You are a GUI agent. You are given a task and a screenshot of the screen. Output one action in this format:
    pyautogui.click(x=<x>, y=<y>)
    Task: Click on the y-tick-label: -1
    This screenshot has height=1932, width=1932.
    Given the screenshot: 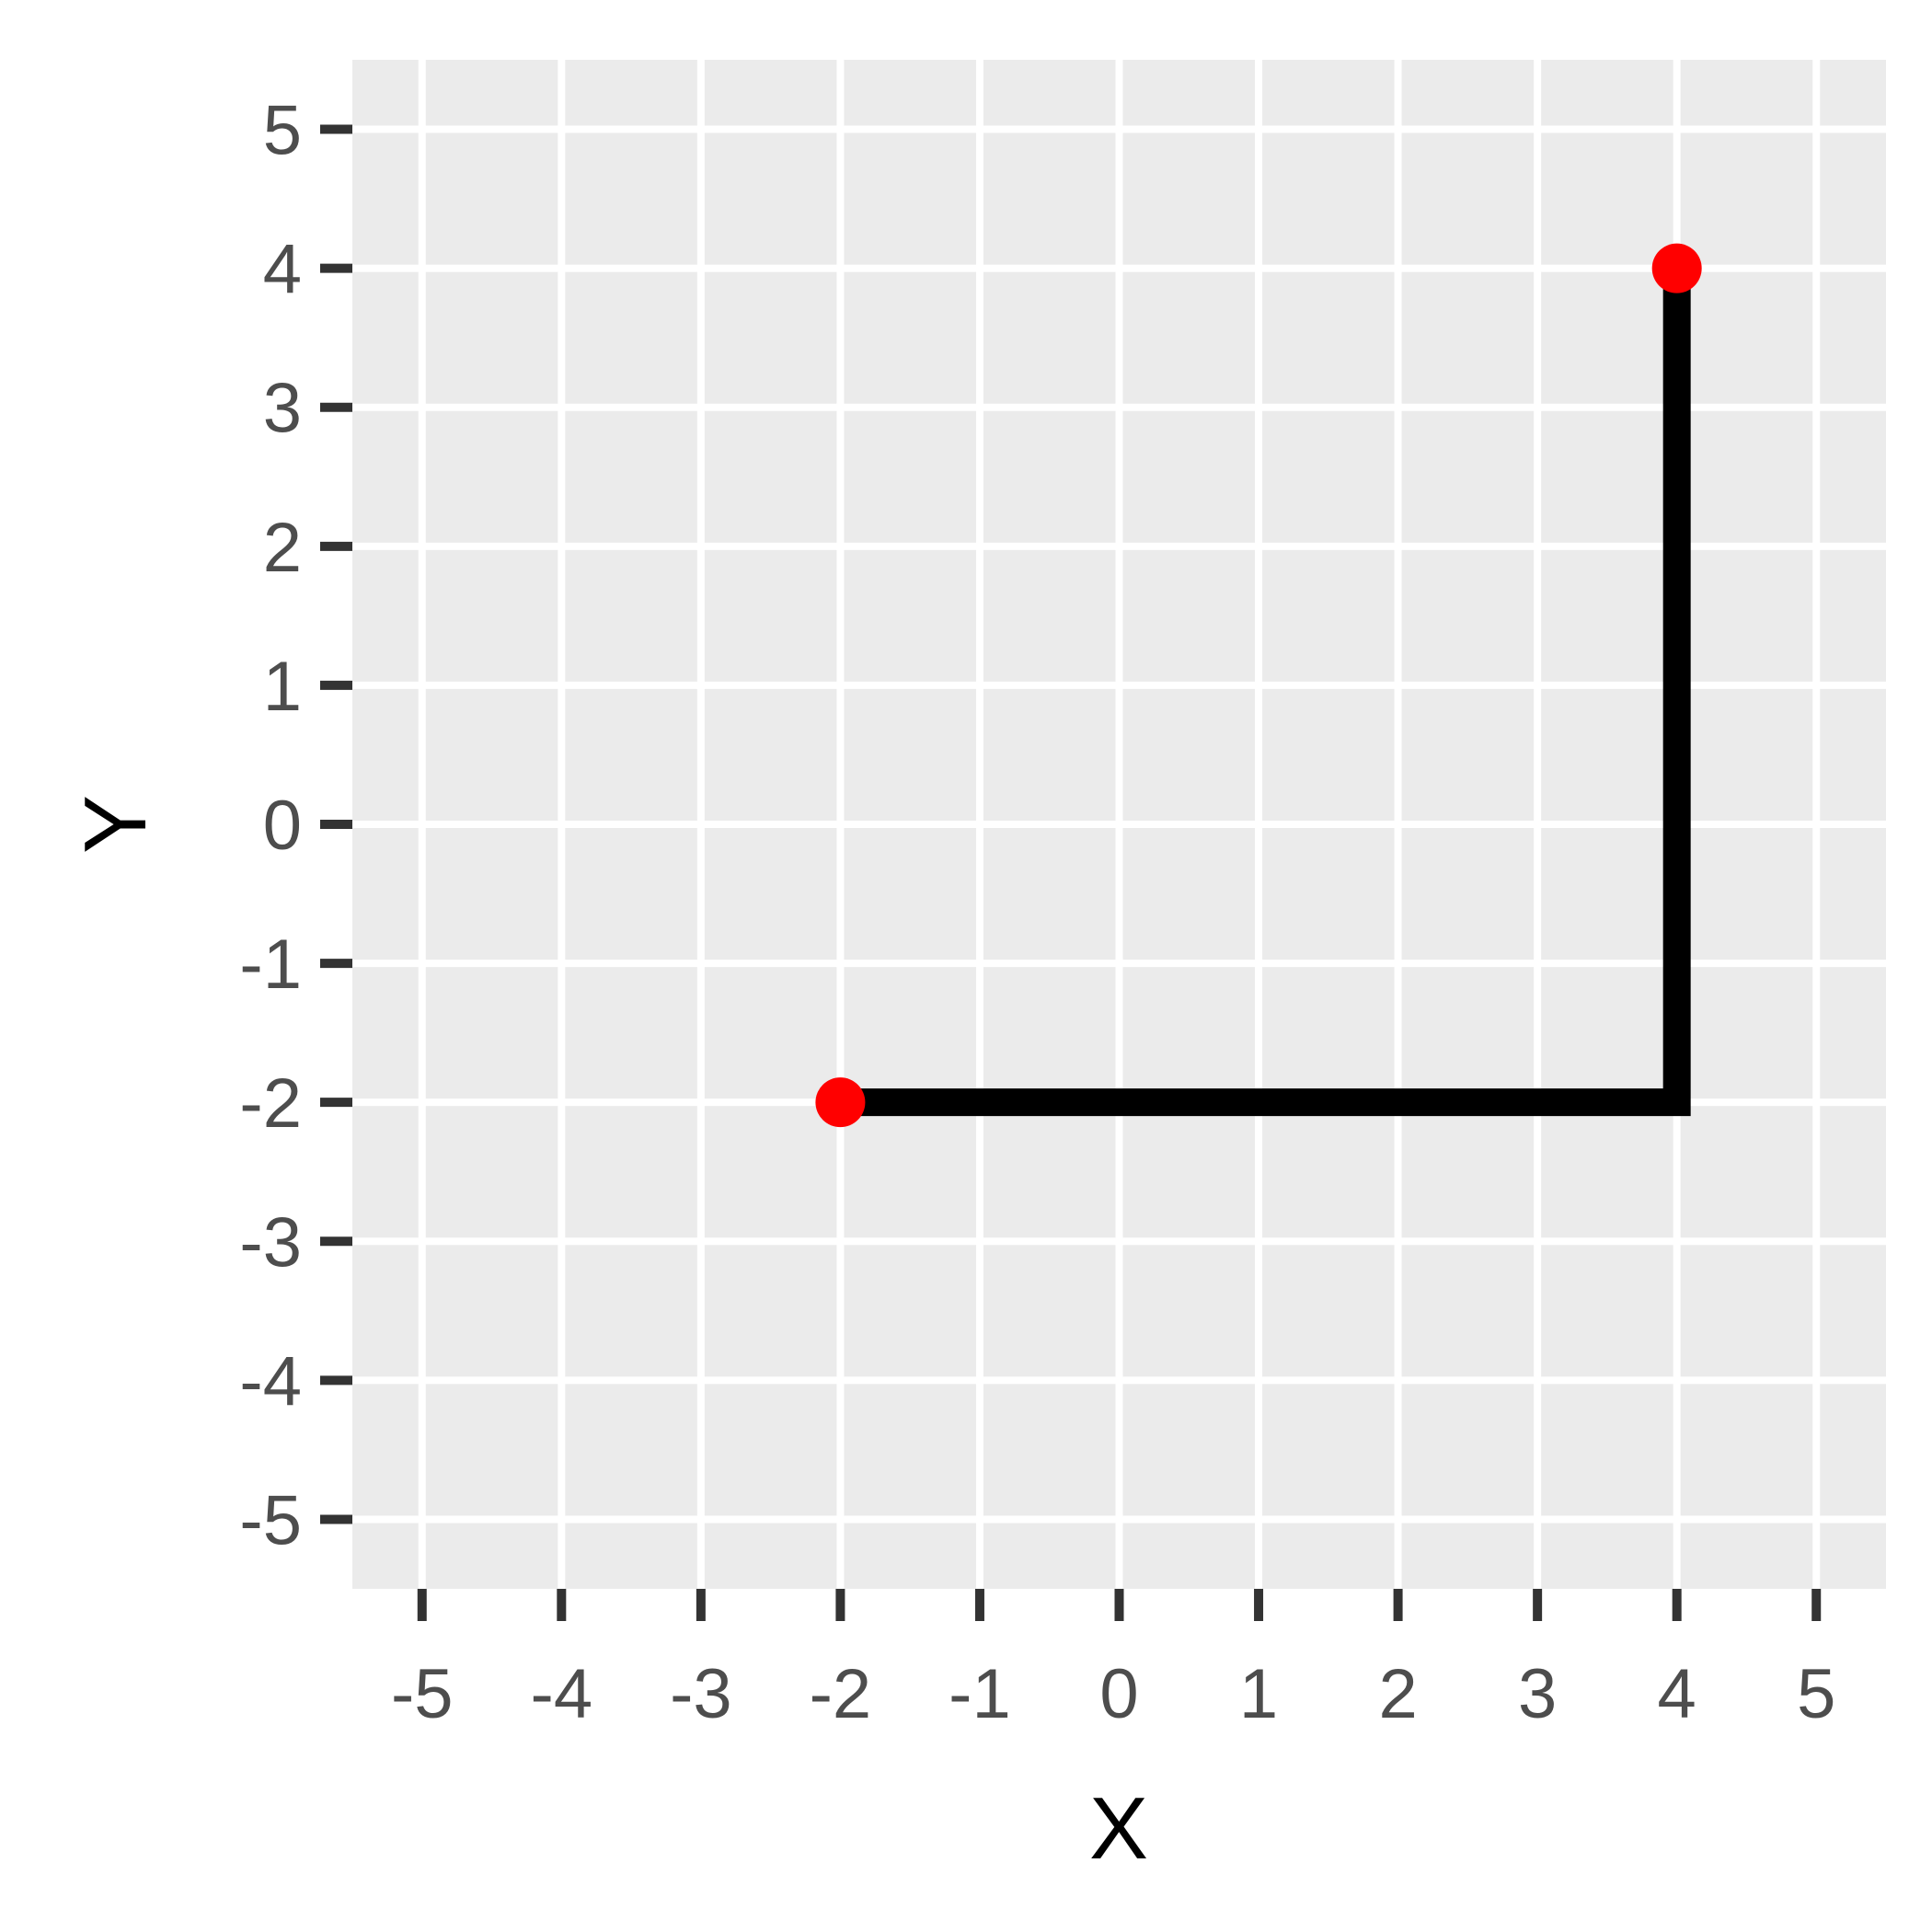 What is the action you would take?
    pyautogui.click(x=270, y=965)
    